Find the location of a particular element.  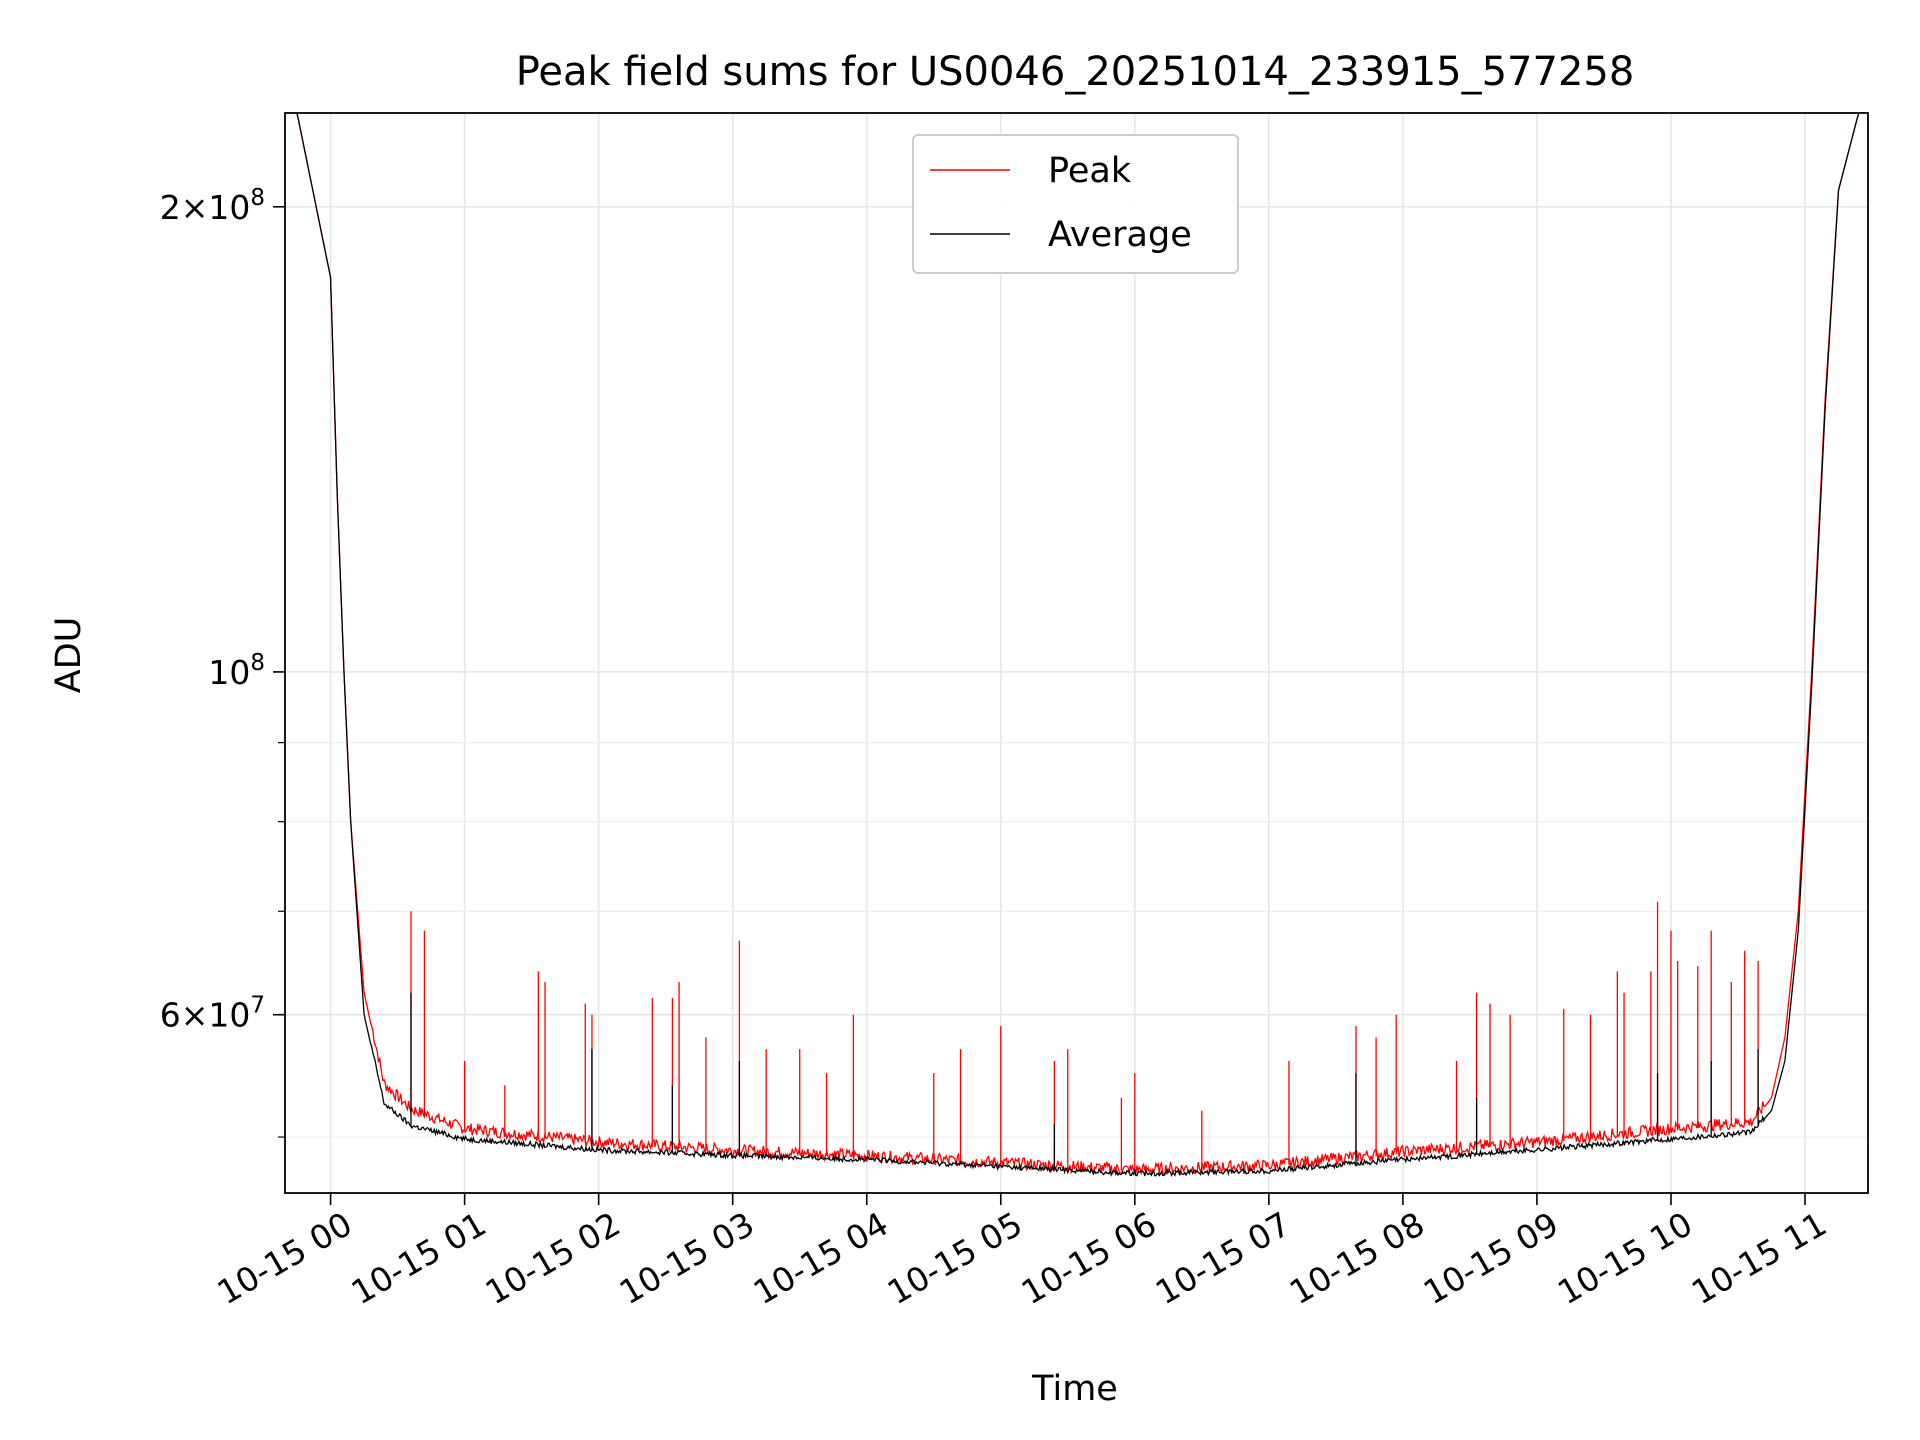

legend-label-peak: Peak is located at coordinates (1090, 171).